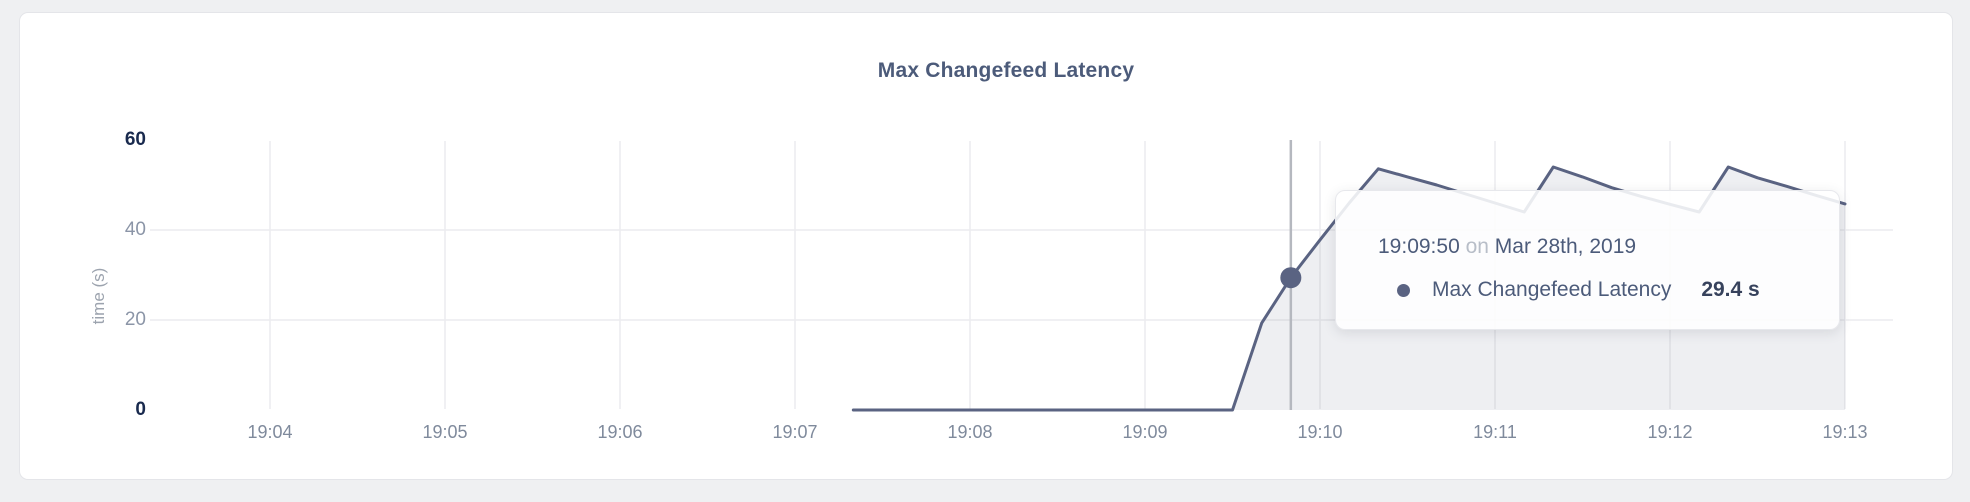 The width and height of the screenshot is (1970, 502). I want to click on y-tick-label: 0, so click(140, 409).